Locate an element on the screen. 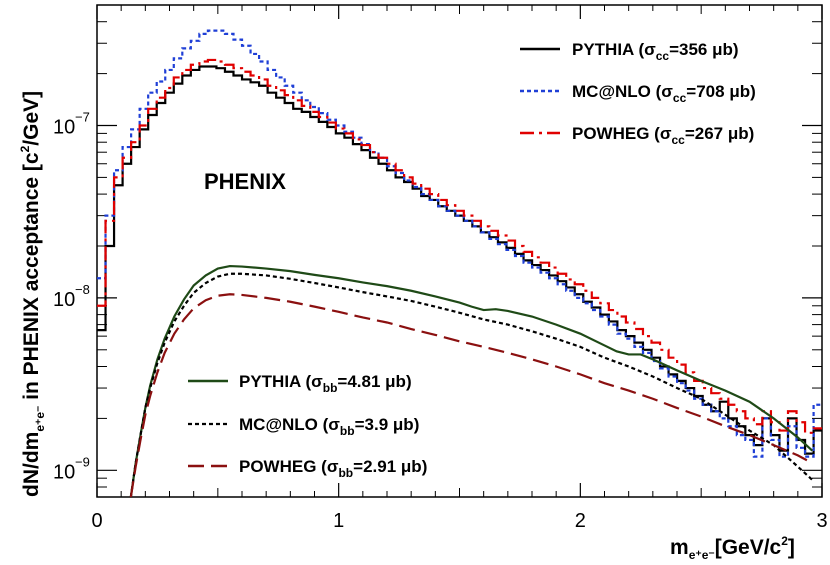 The image size is (830, 565). legend-sigma-bottom-mcatnlo: bb is located at coordinates (347, 431).